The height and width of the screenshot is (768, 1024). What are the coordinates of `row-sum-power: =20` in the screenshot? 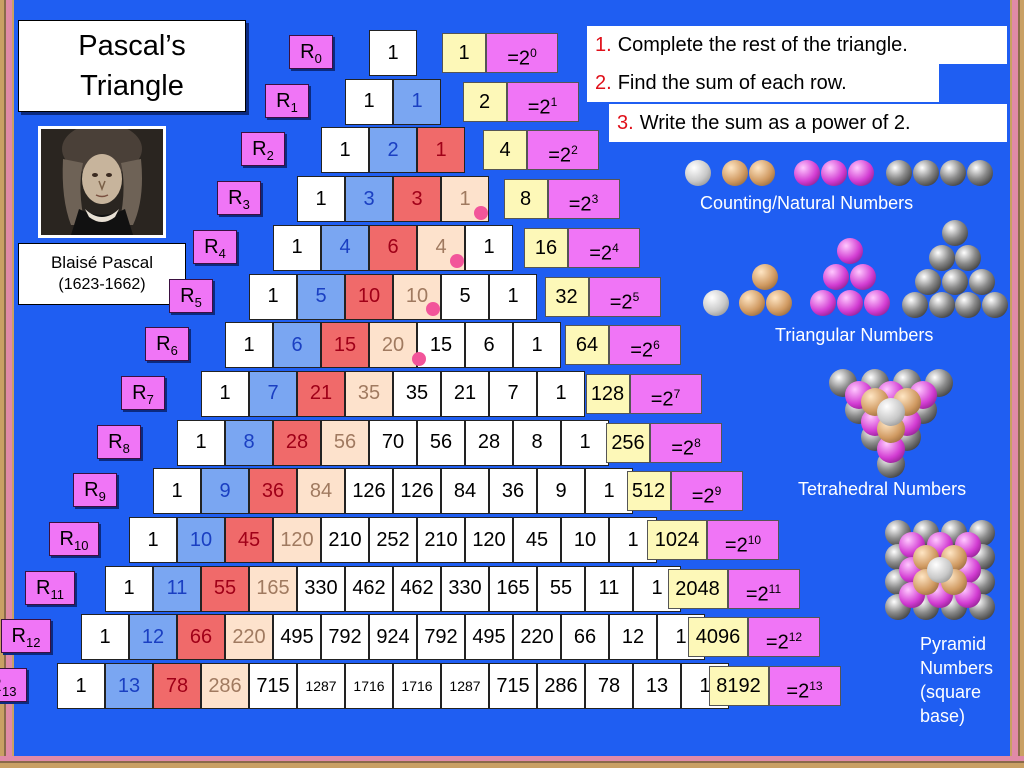 It's located at (522, 53).